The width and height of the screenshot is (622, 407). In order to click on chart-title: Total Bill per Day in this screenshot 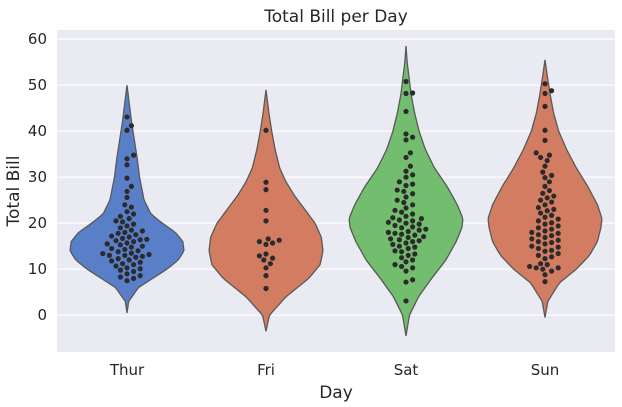, I will do `click(335, 17)`.